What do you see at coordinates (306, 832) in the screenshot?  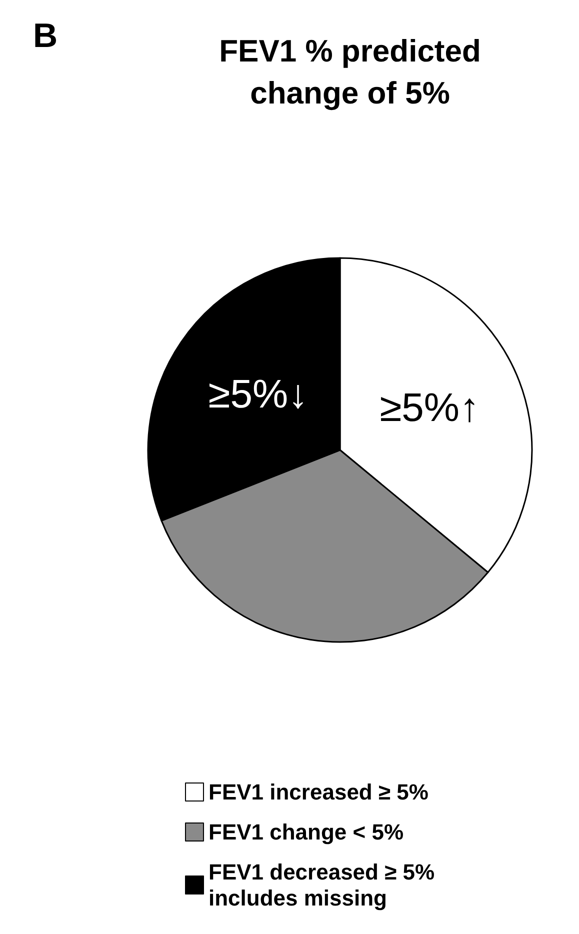 I see `legend-label: FEV1 change < 5%` at bounding box center [306, 832].